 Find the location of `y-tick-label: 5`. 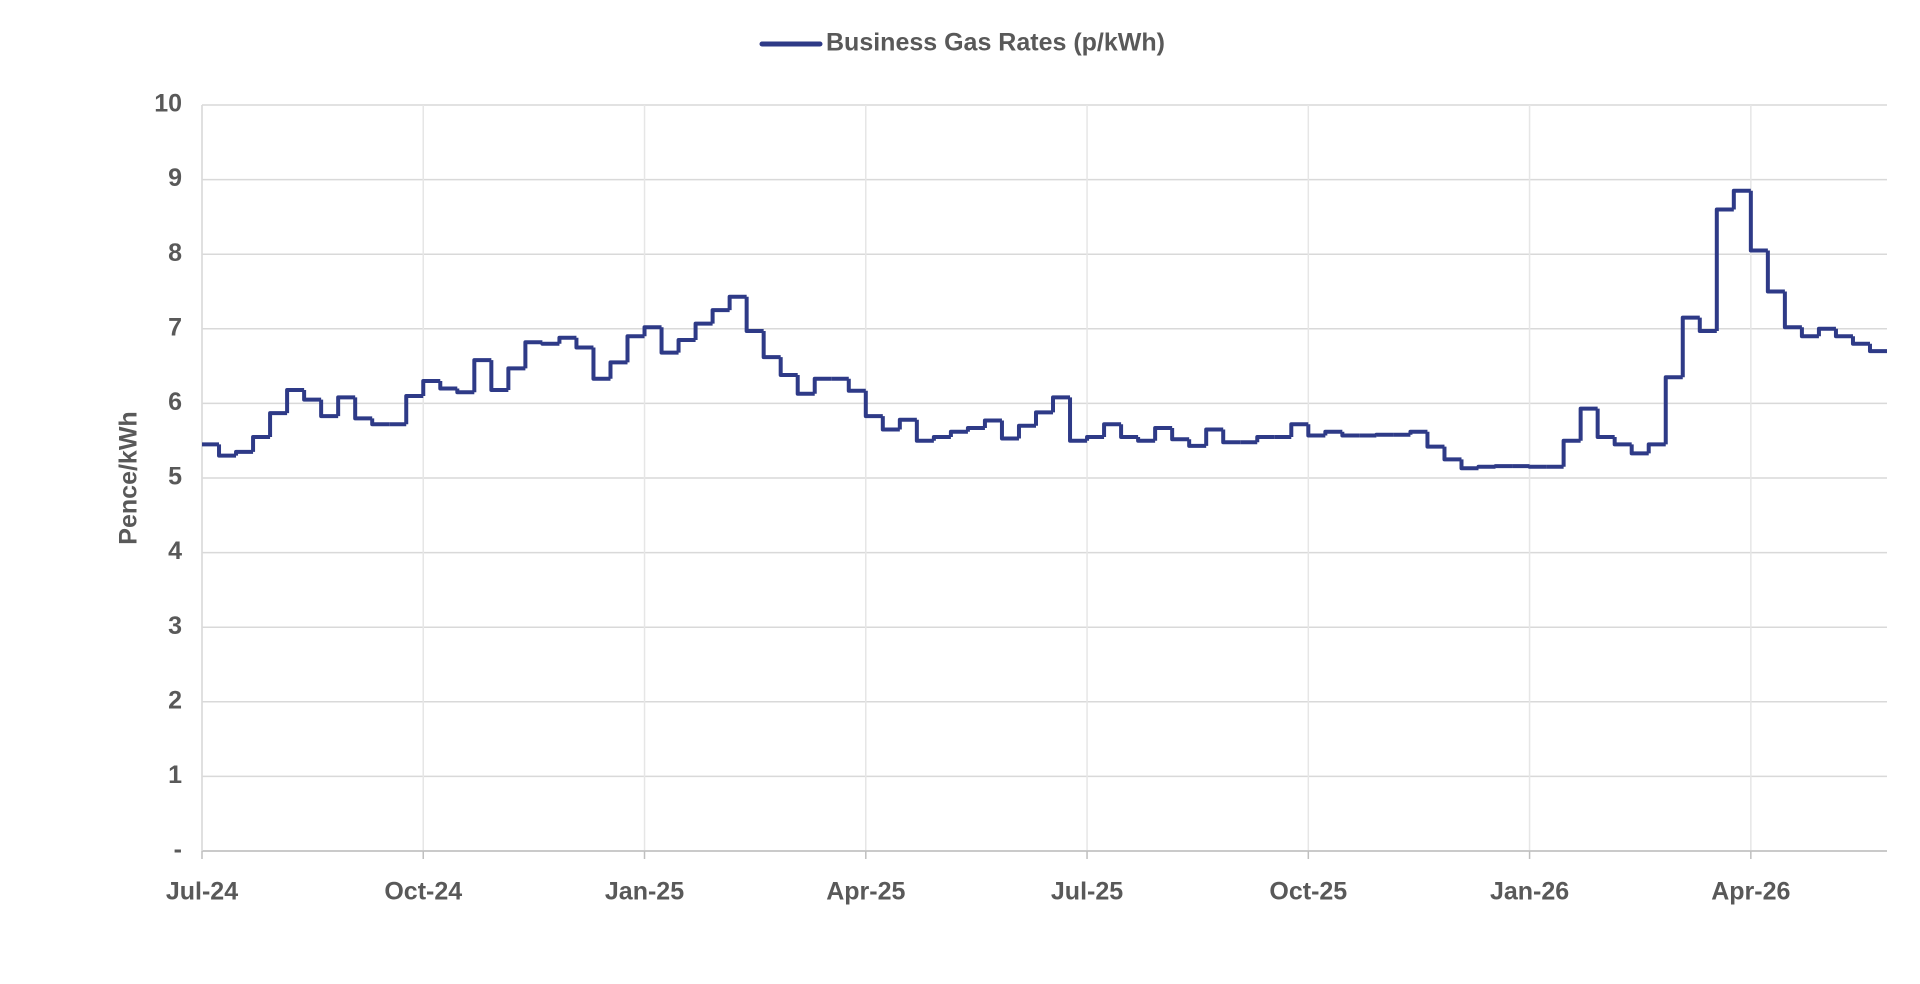

y-tick-label: 5 is located at coordinates (175, 477).